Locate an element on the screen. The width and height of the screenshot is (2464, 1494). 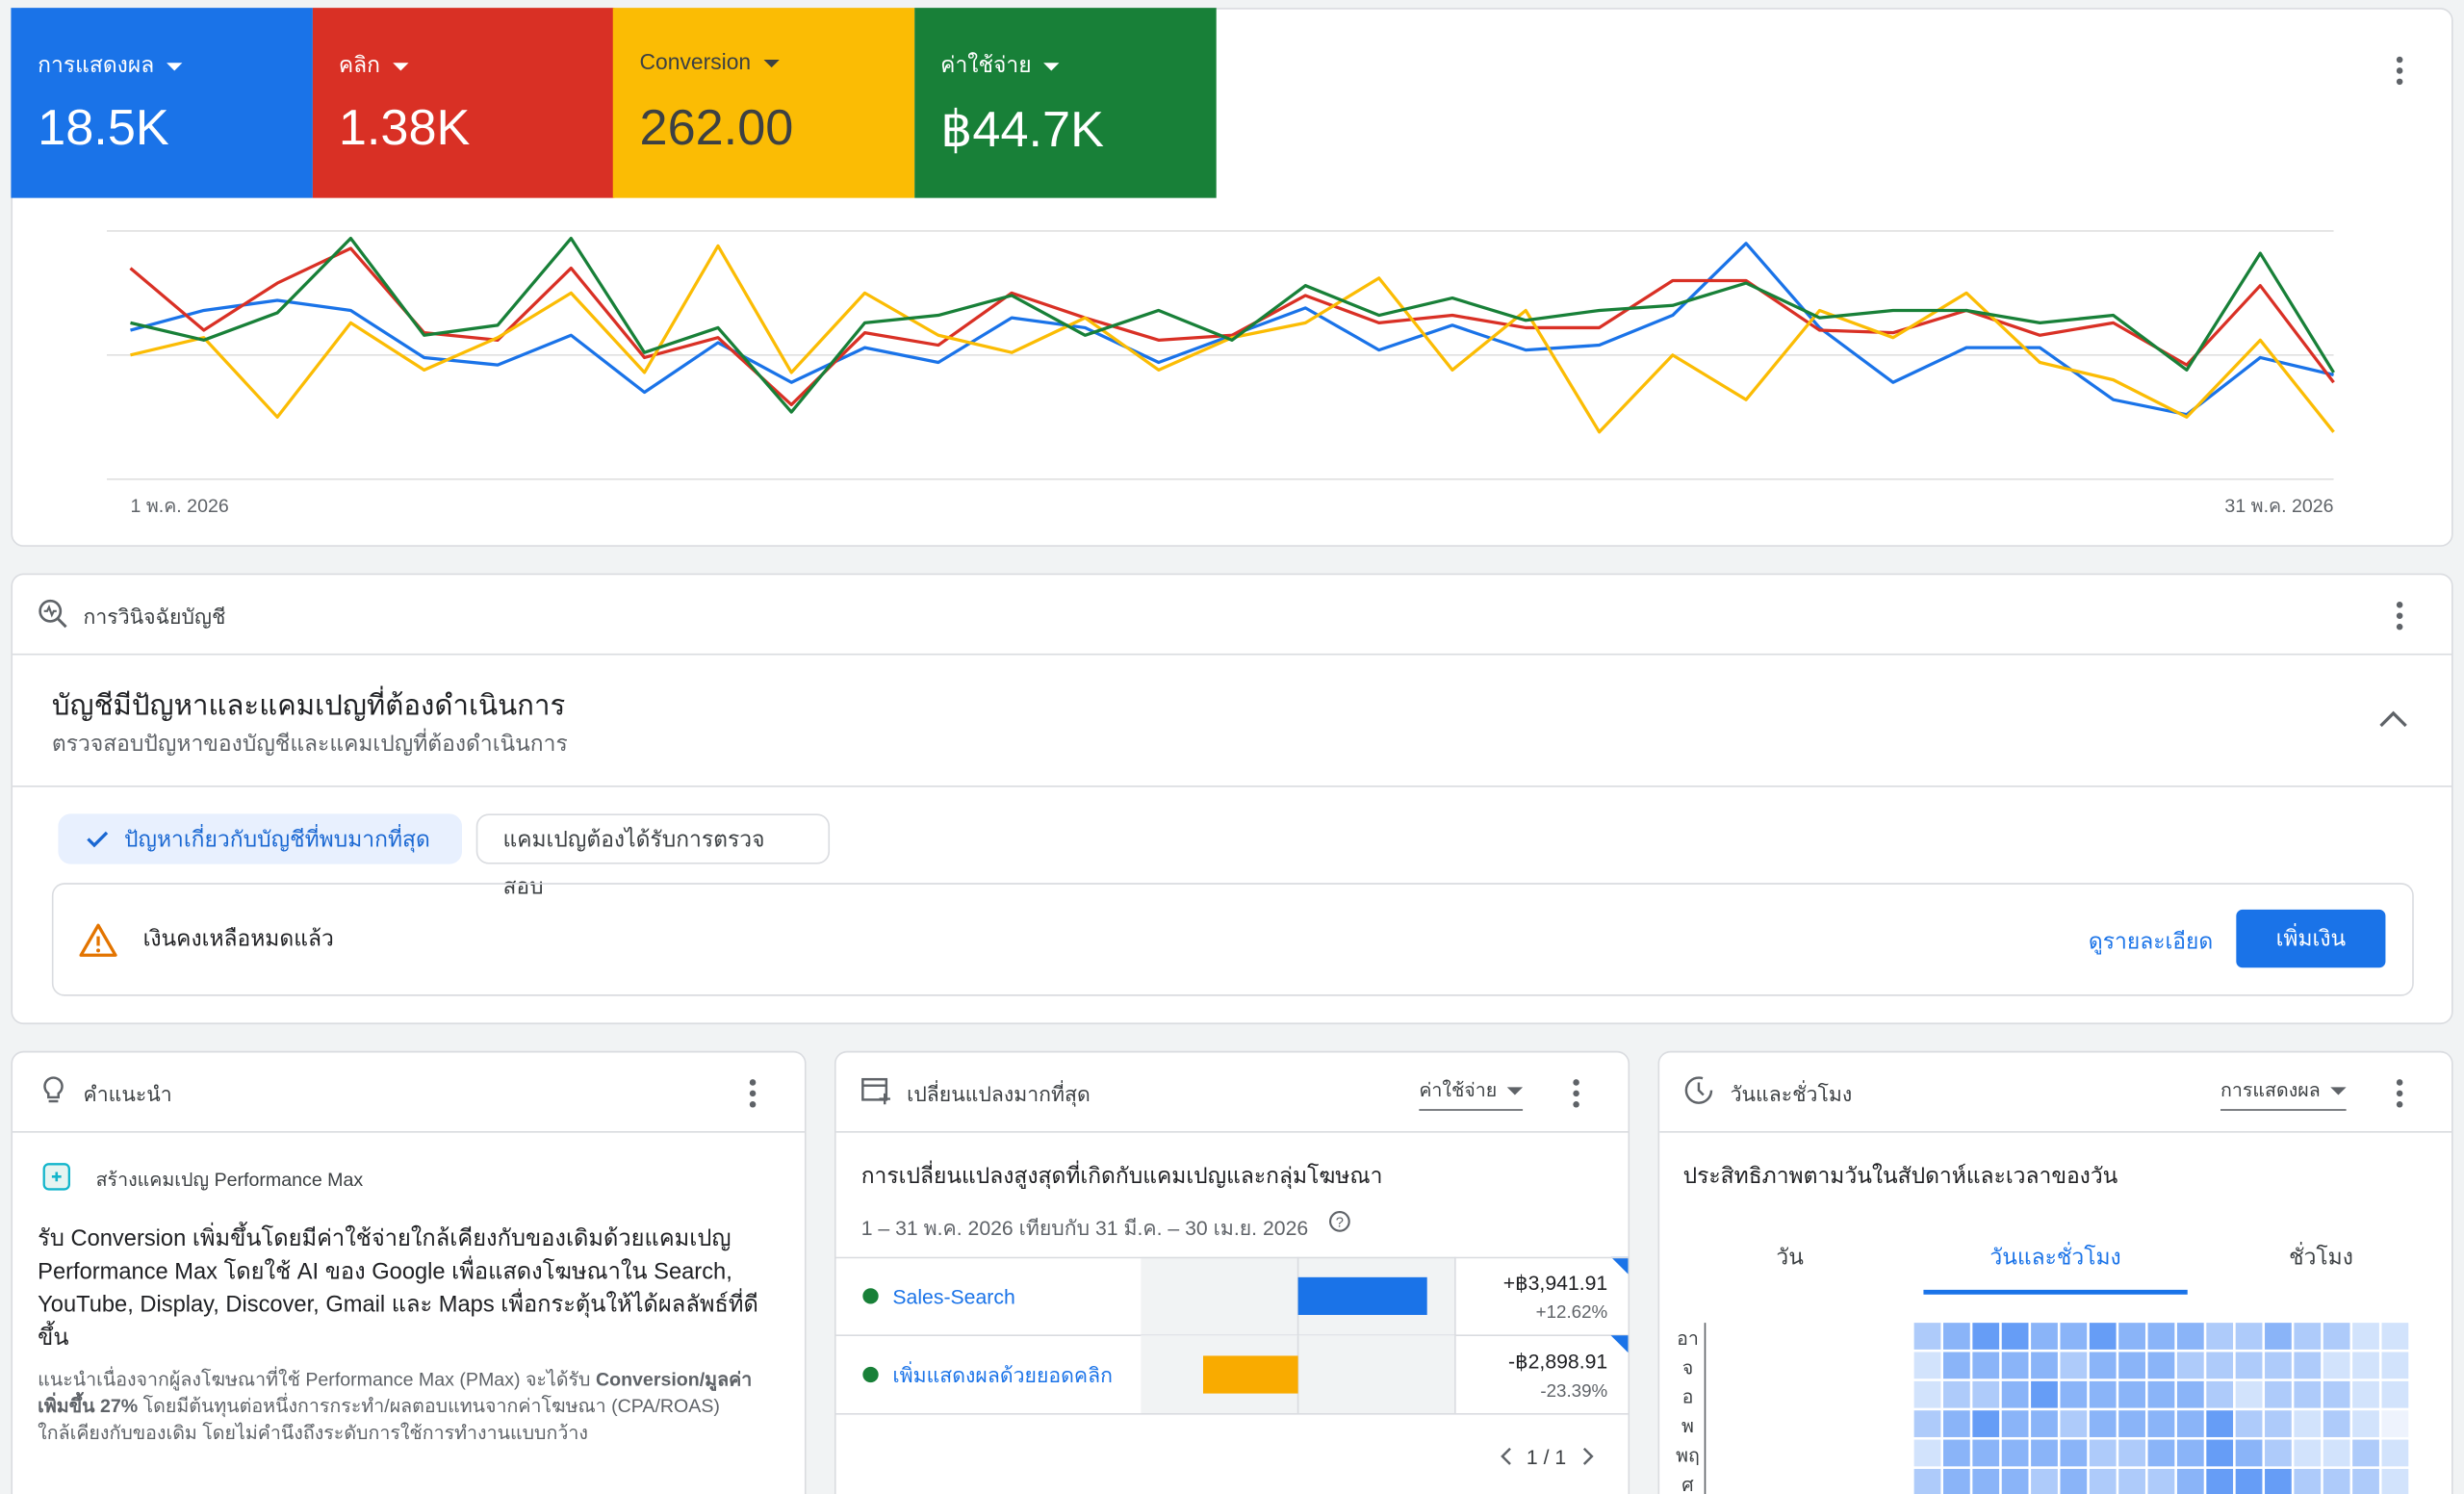
filter-chip-selected: ปัญหาเกี่ยวกับบัญชีที่พบมากที่สุด is located at coordinates (260, 838).